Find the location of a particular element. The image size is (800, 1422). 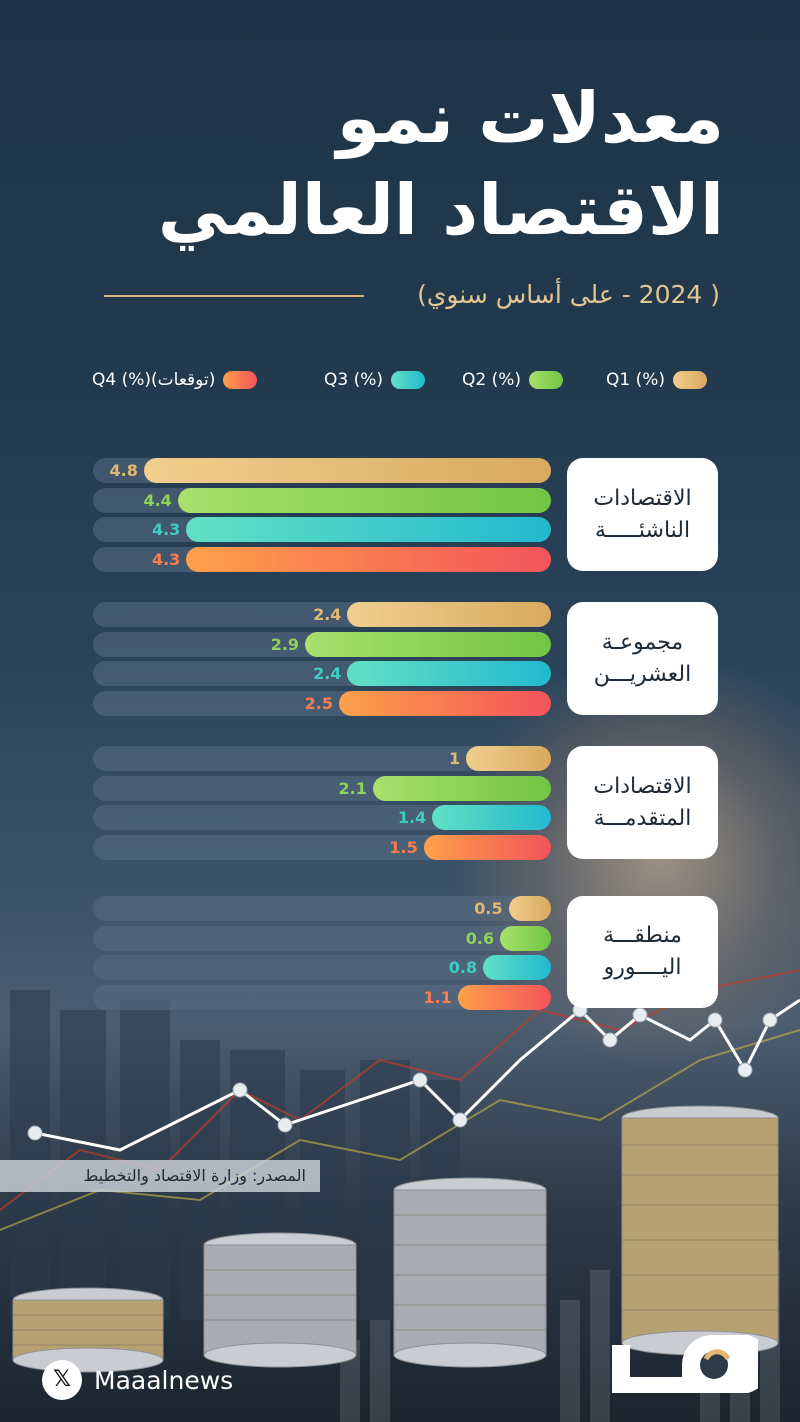

legend-item-q2: Q2 (%) is located at coordinates (513, 380).